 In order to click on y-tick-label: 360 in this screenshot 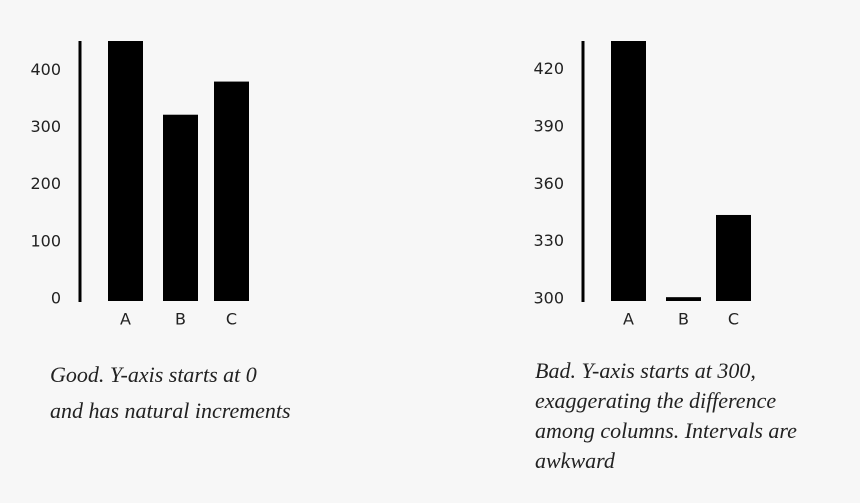, I will do `click(548, 183)`.